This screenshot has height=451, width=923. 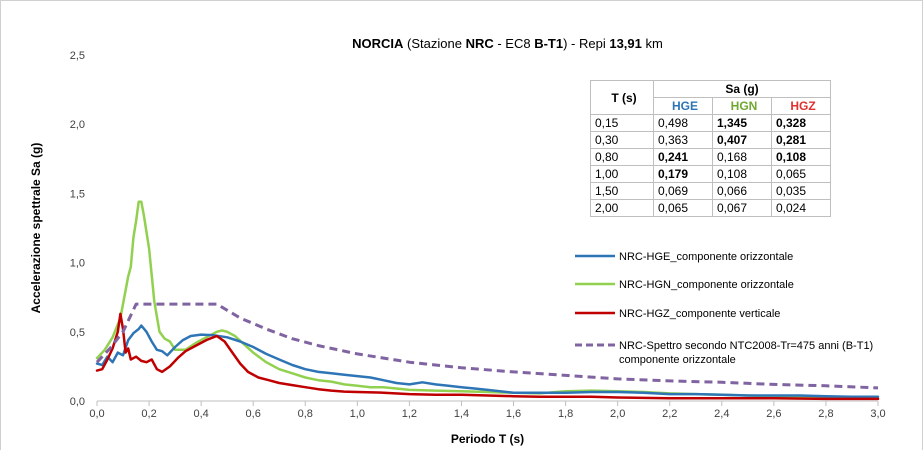 I want to click on table-cell-value: 0,024, so click(x=801, y=208).